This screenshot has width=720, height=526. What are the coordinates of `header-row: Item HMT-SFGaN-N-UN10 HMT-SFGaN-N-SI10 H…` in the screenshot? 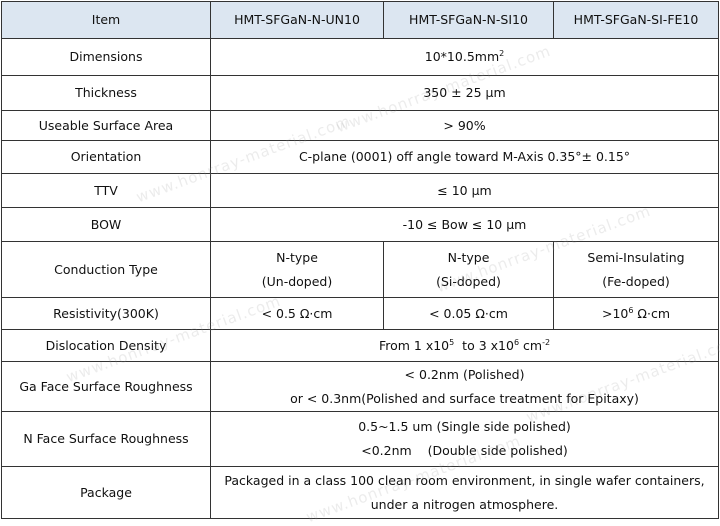 It's located at (360, 20).